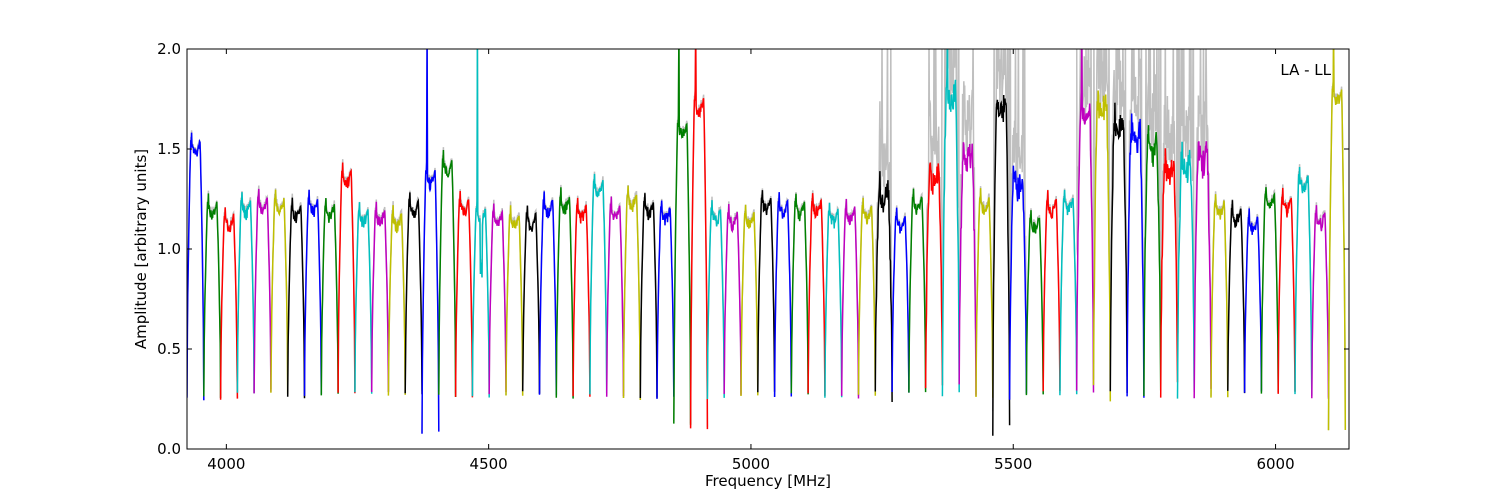 The width and height of the screenshot is (1500, 500). Describe the element at coordinates (169, 149) in the screenshot. I see `y-tick-label: 1.5` at that location.